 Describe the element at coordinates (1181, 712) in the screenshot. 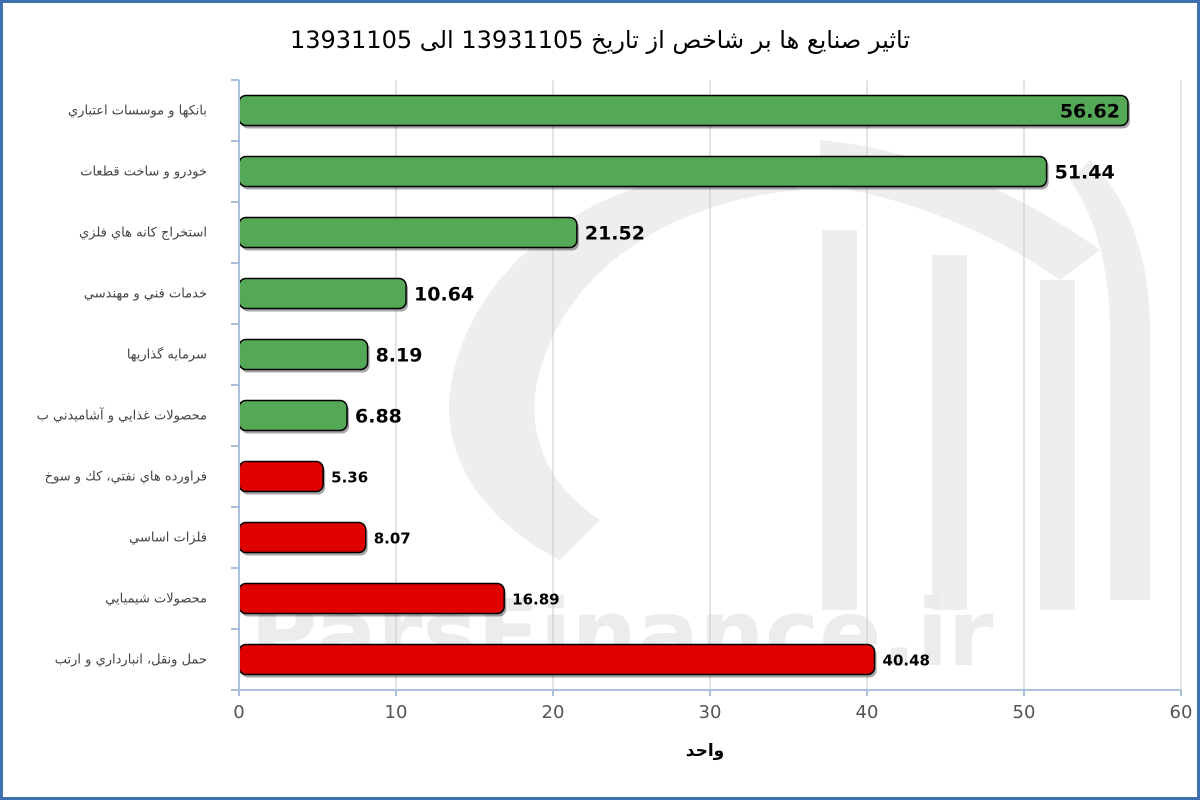

I see `x-tick-label: 60` at that location.